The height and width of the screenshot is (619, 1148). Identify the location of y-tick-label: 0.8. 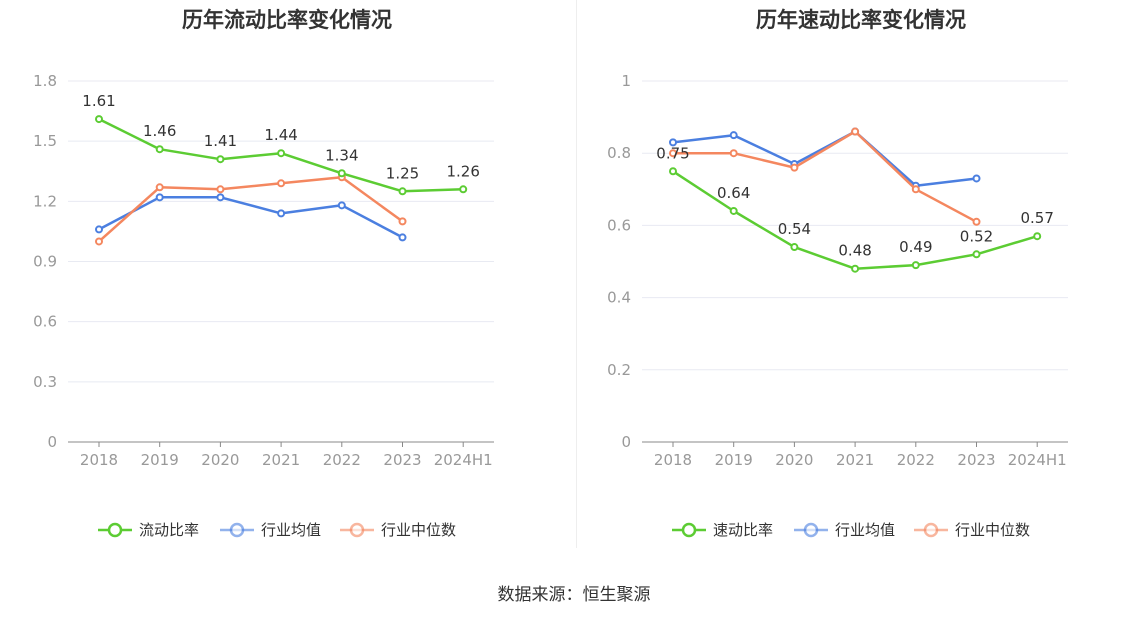
(619, 153).